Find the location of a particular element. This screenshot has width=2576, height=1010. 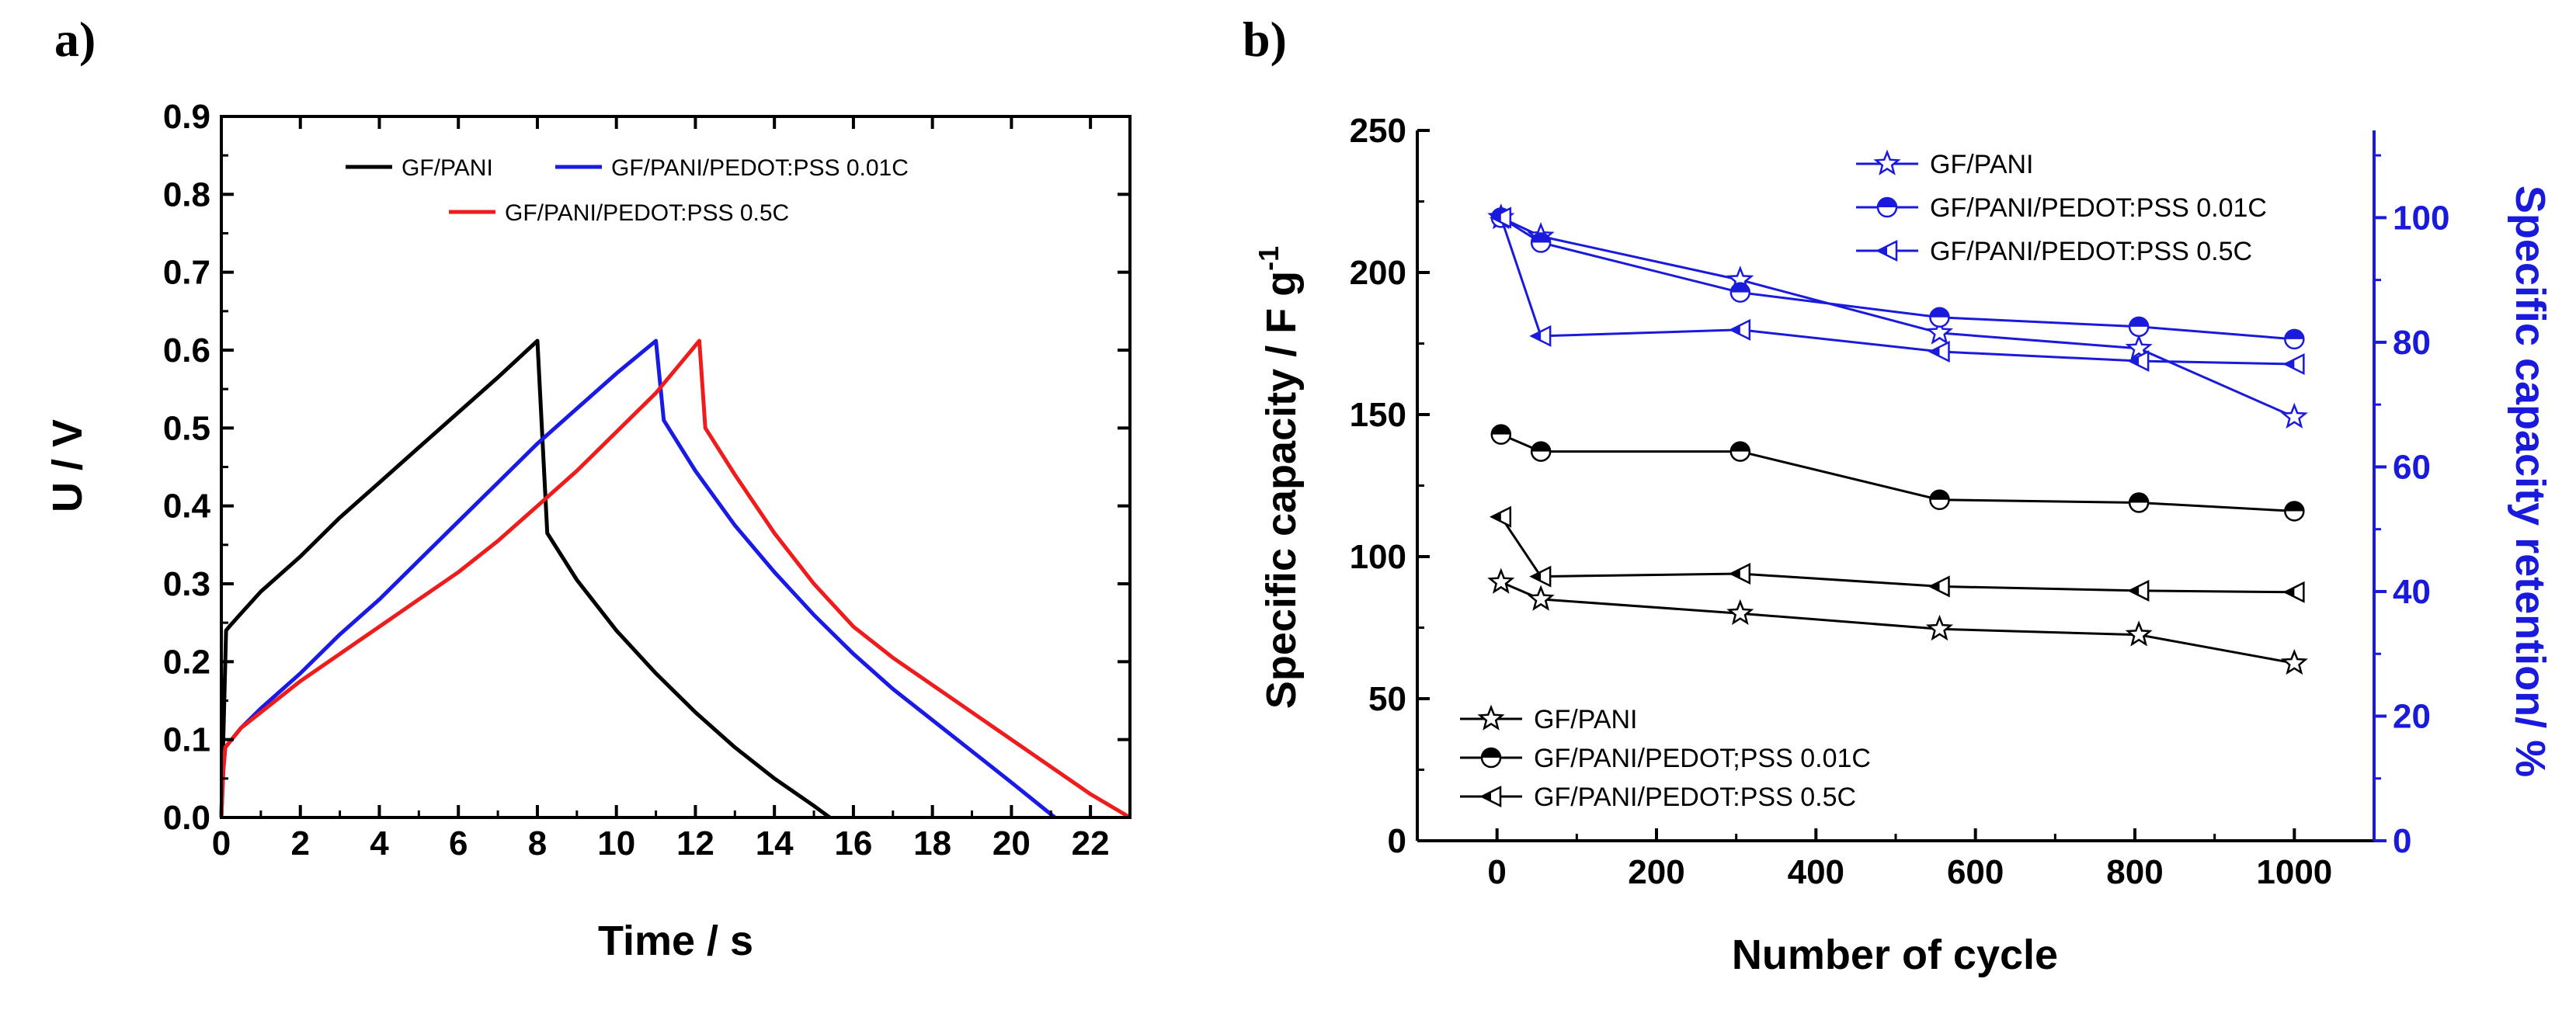

x-tick-label-8: 8 is located at coordinates (537, 843).